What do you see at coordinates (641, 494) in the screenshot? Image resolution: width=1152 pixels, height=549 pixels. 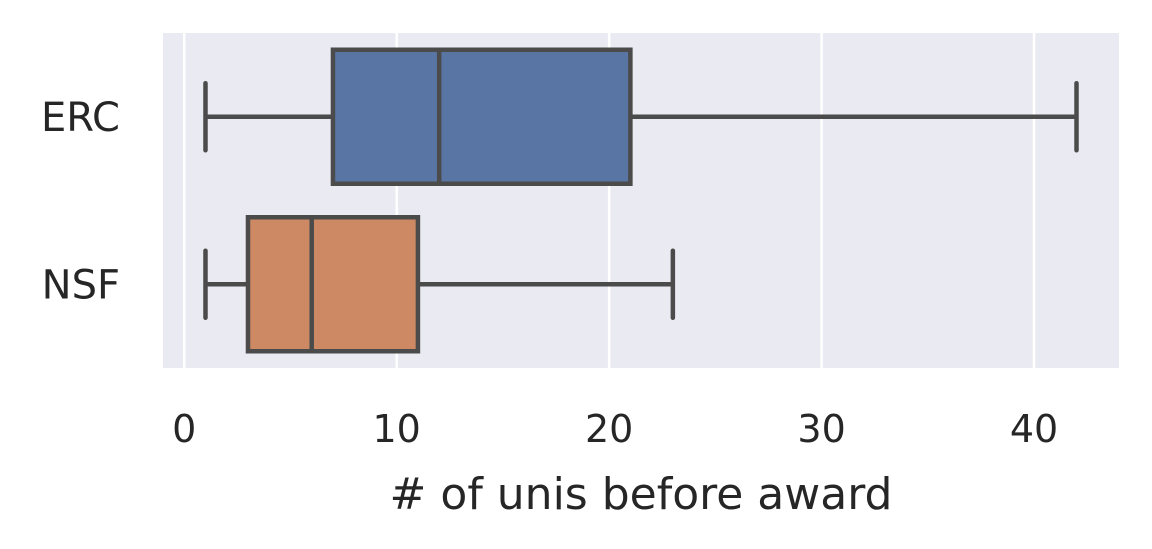 I see `x-axis-label: # of unis before award` at bounding box center [641, 494].